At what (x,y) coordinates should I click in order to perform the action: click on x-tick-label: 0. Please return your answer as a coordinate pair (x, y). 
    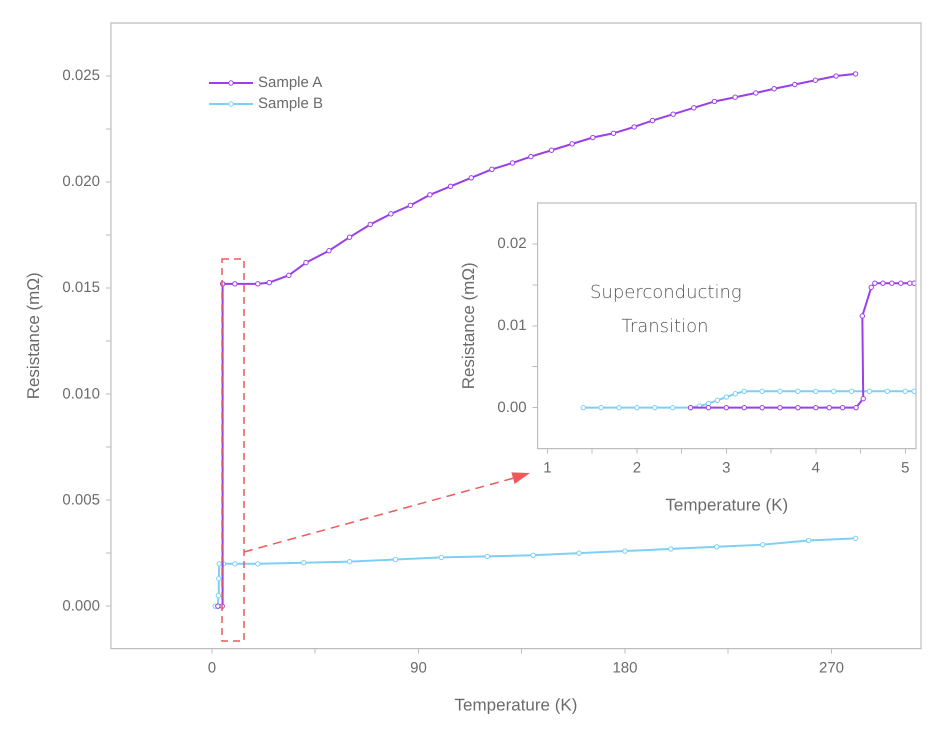
    Looking at the image, I should click on (212, 668).